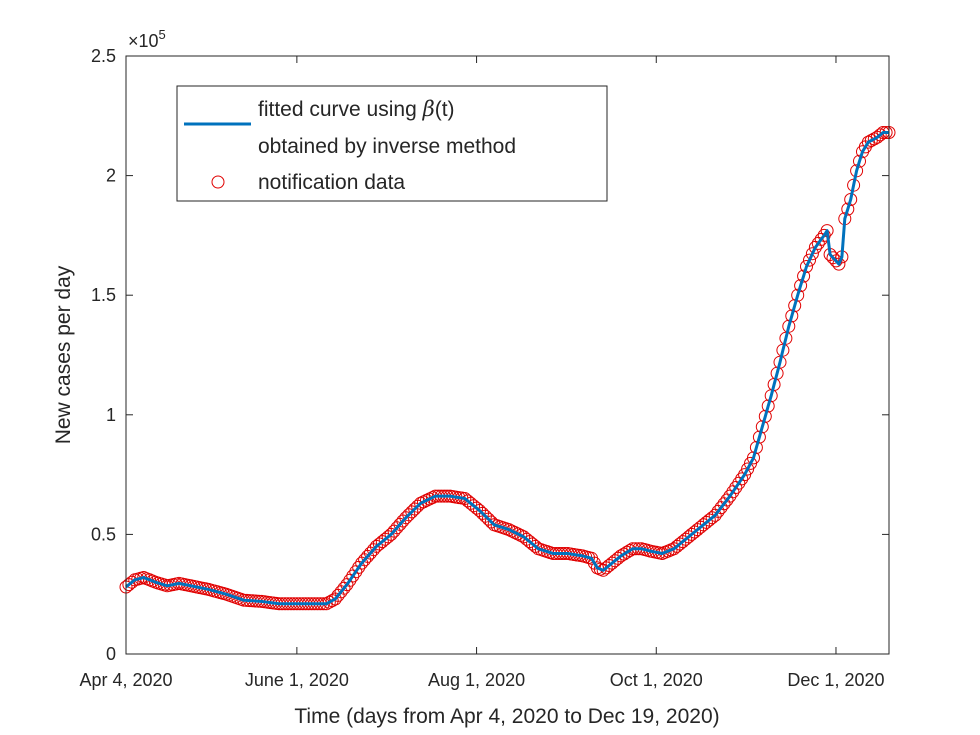 The width and height of the screenshot is (980, 735). Describe the element at coordinates (340, 109) in the screenshot. I see `legend-fit-text: fitted curve using` at that location.